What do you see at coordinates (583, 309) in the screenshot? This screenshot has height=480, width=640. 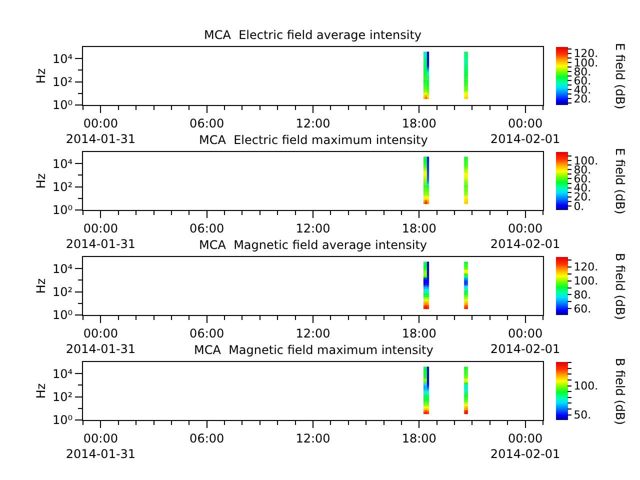 I see `color-bar-label: 60.` at bounding box center [583, 309].